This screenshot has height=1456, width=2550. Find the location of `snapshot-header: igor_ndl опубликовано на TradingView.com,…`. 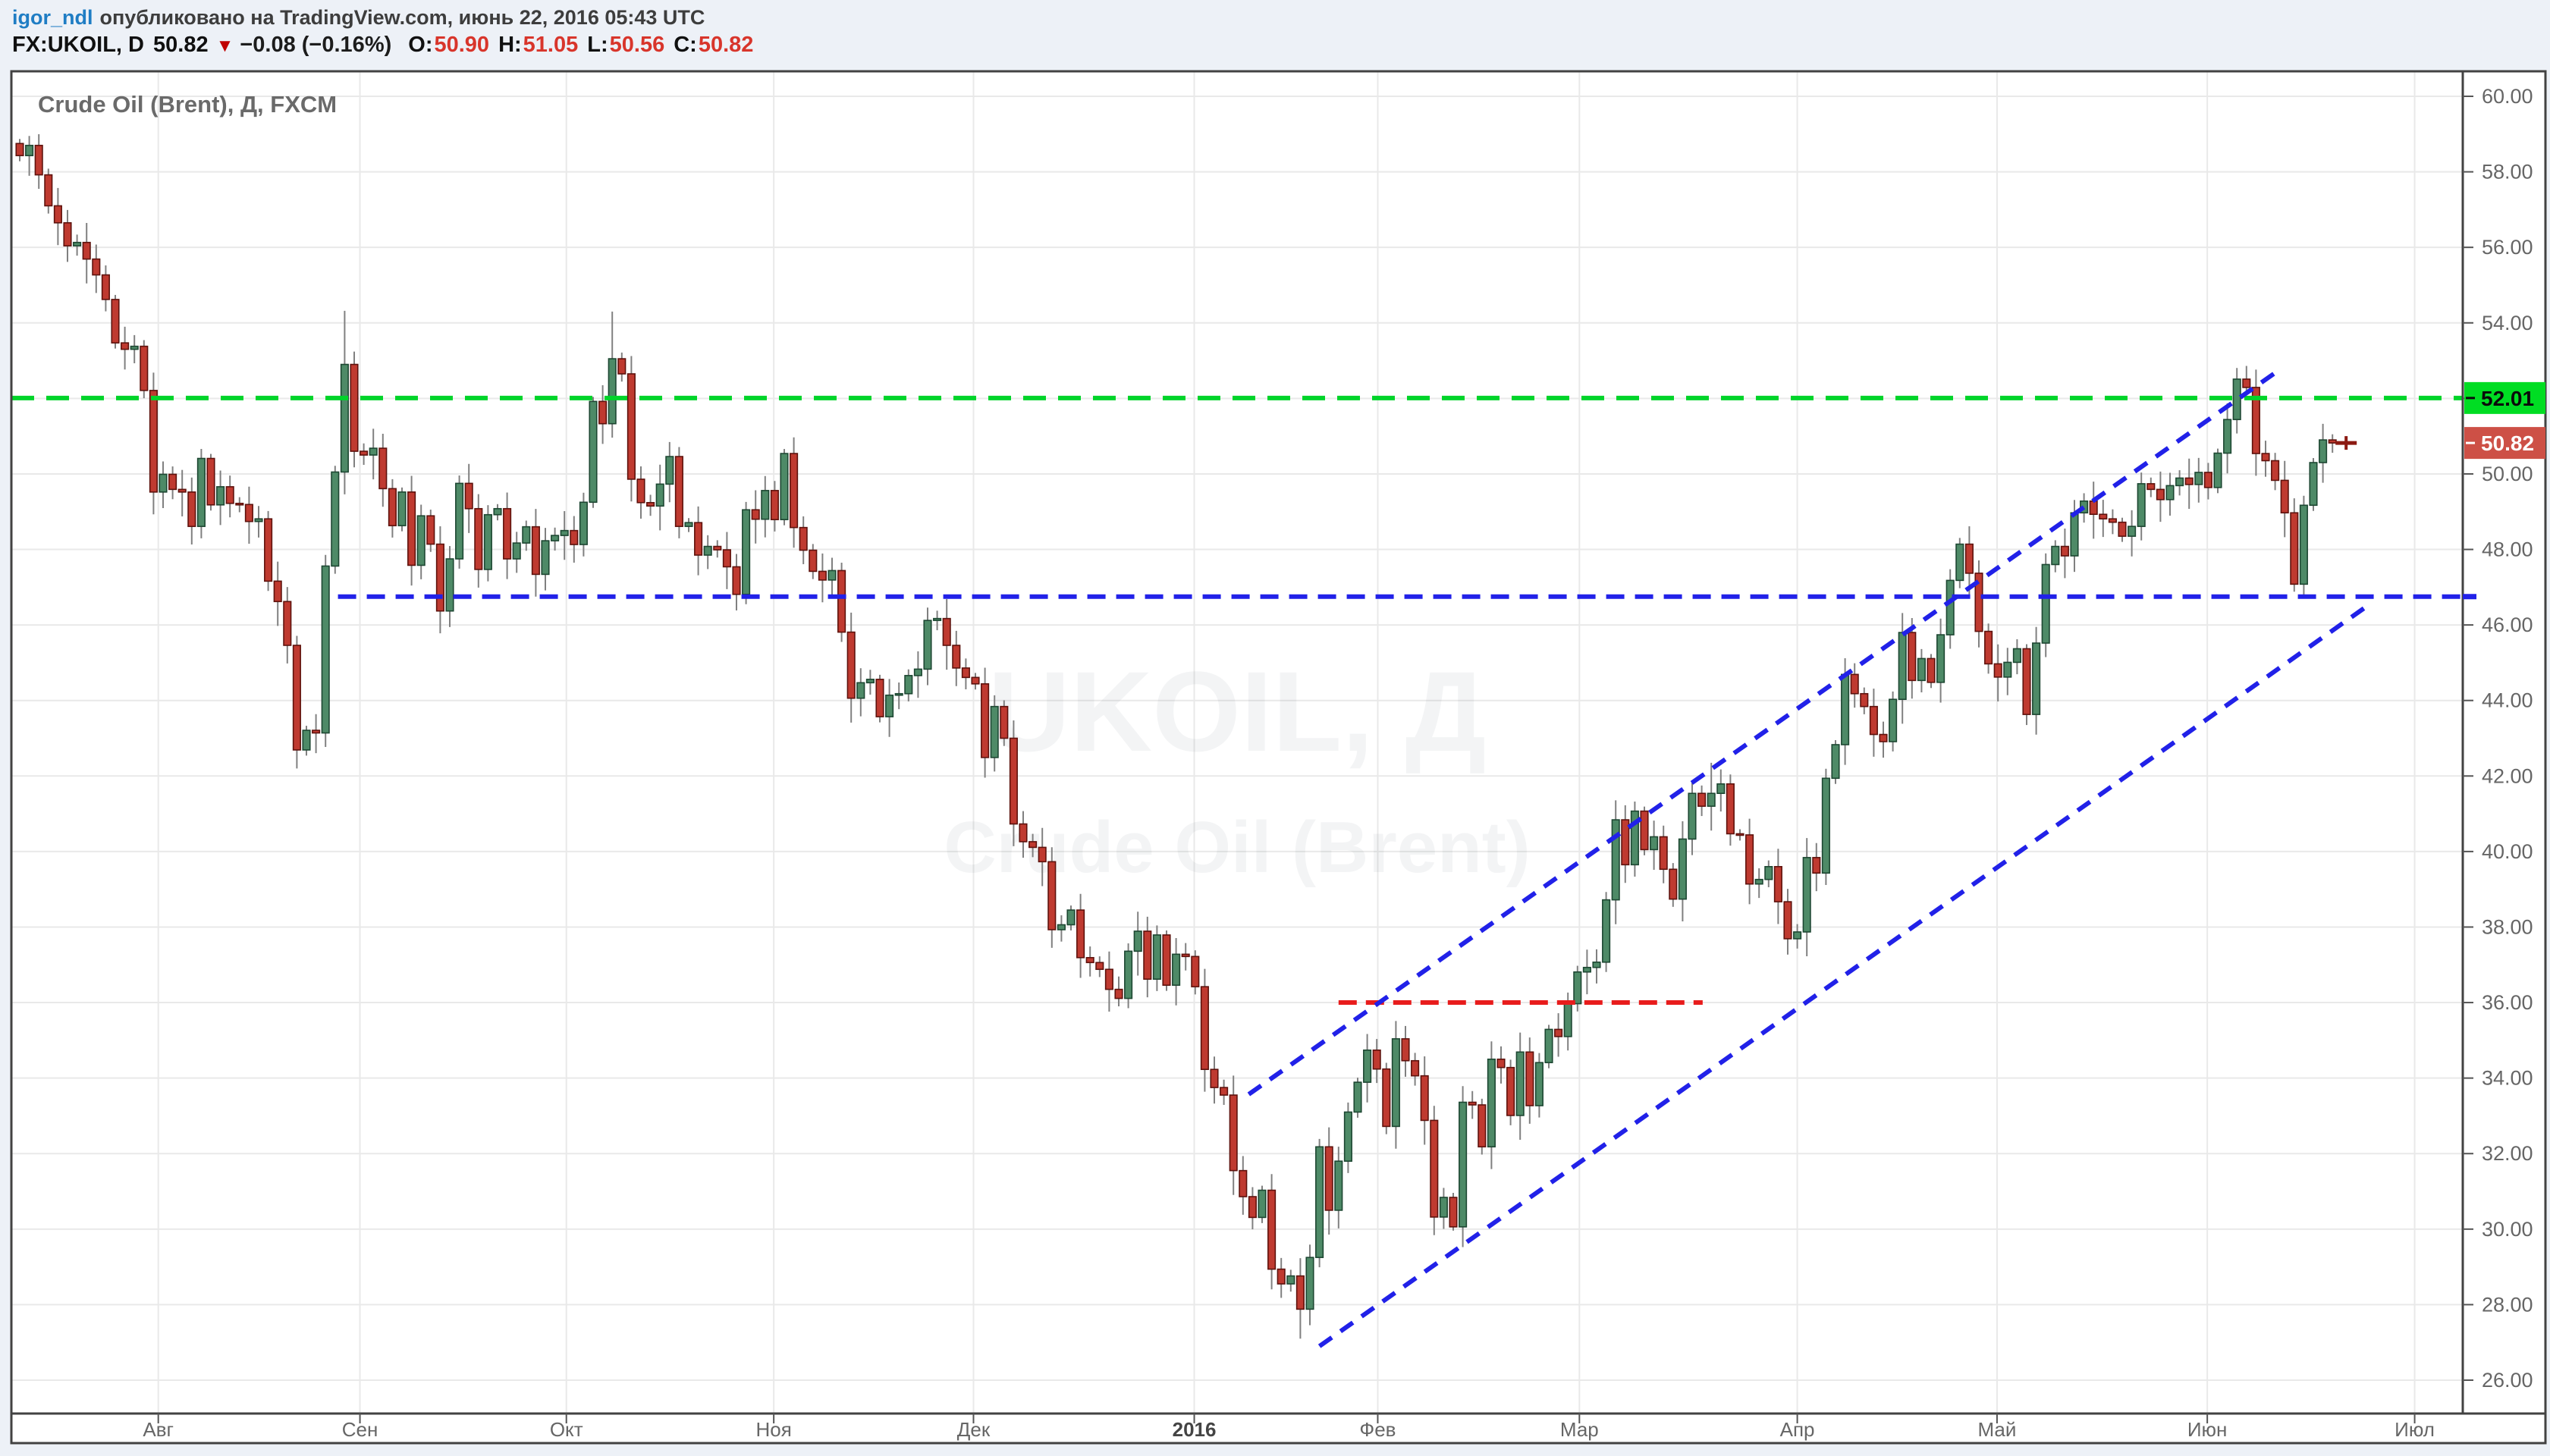

snapshot-header: igor_ndl опубликовано на TradingView.com,… is located at coordinates (385, 32).